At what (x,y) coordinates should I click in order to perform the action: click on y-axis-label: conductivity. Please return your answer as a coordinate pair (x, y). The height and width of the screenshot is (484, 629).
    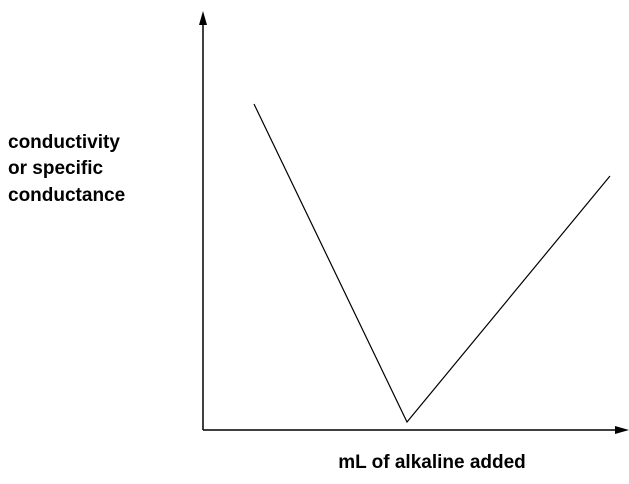
    Looking at the image, I should click on (64, 142).